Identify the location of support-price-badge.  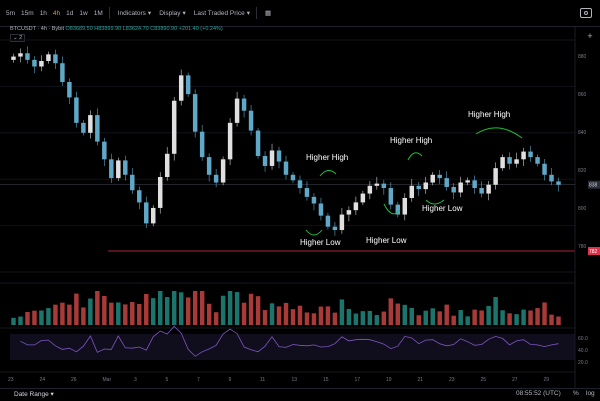
(594, 251).